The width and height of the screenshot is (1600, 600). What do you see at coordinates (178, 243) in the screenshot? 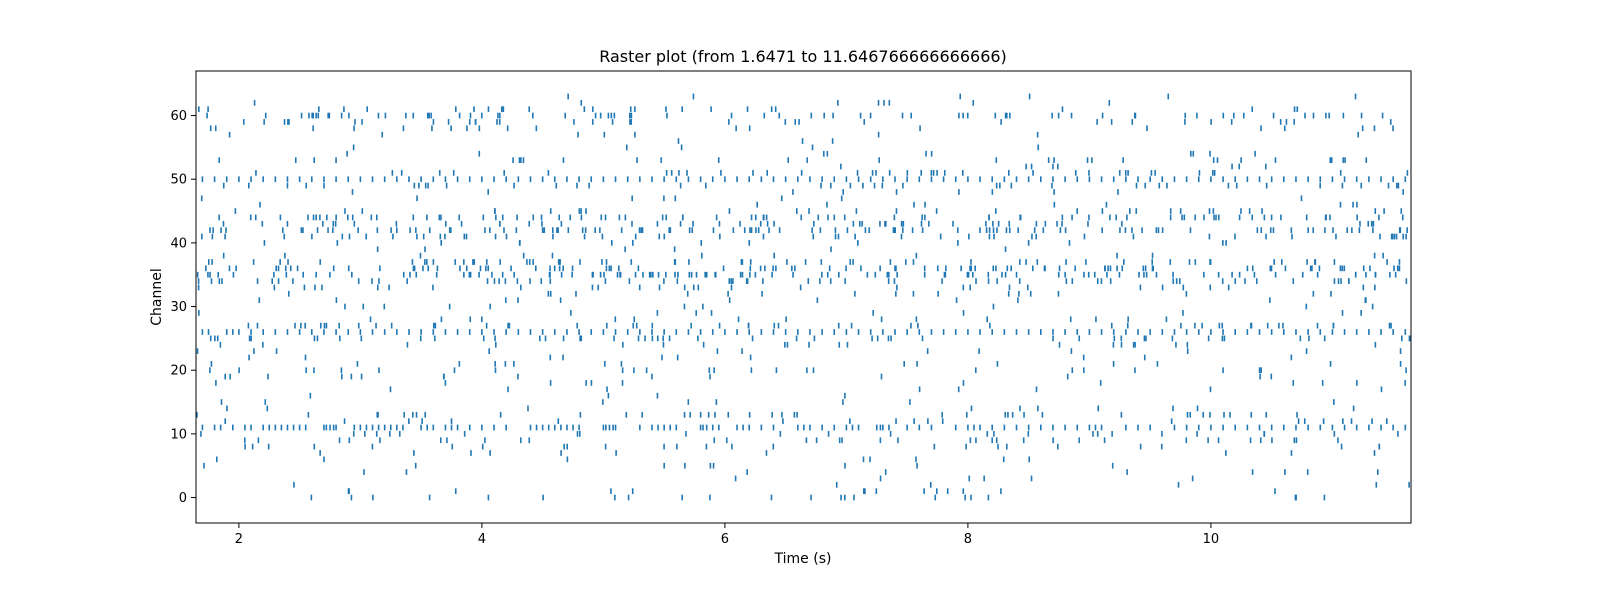
I see `y-tick-label: 40` at bounding box center [178, 243].